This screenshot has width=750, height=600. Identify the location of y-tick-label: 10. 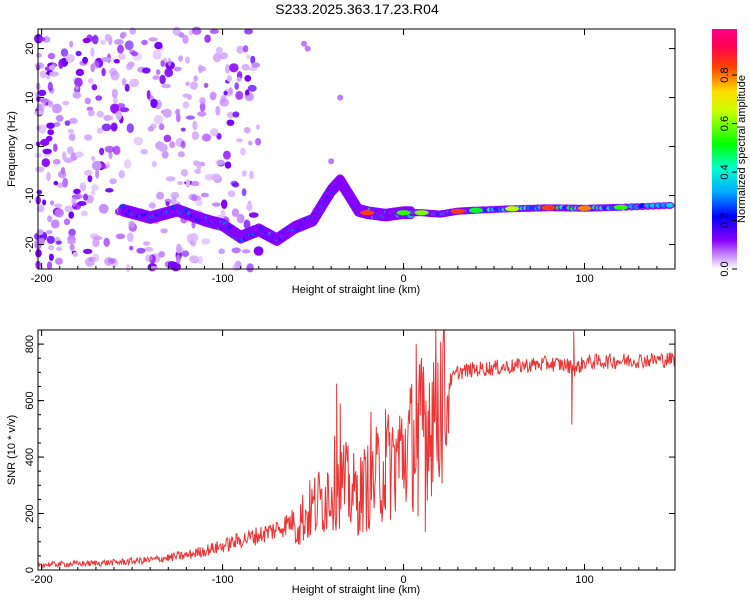
(30, 97).